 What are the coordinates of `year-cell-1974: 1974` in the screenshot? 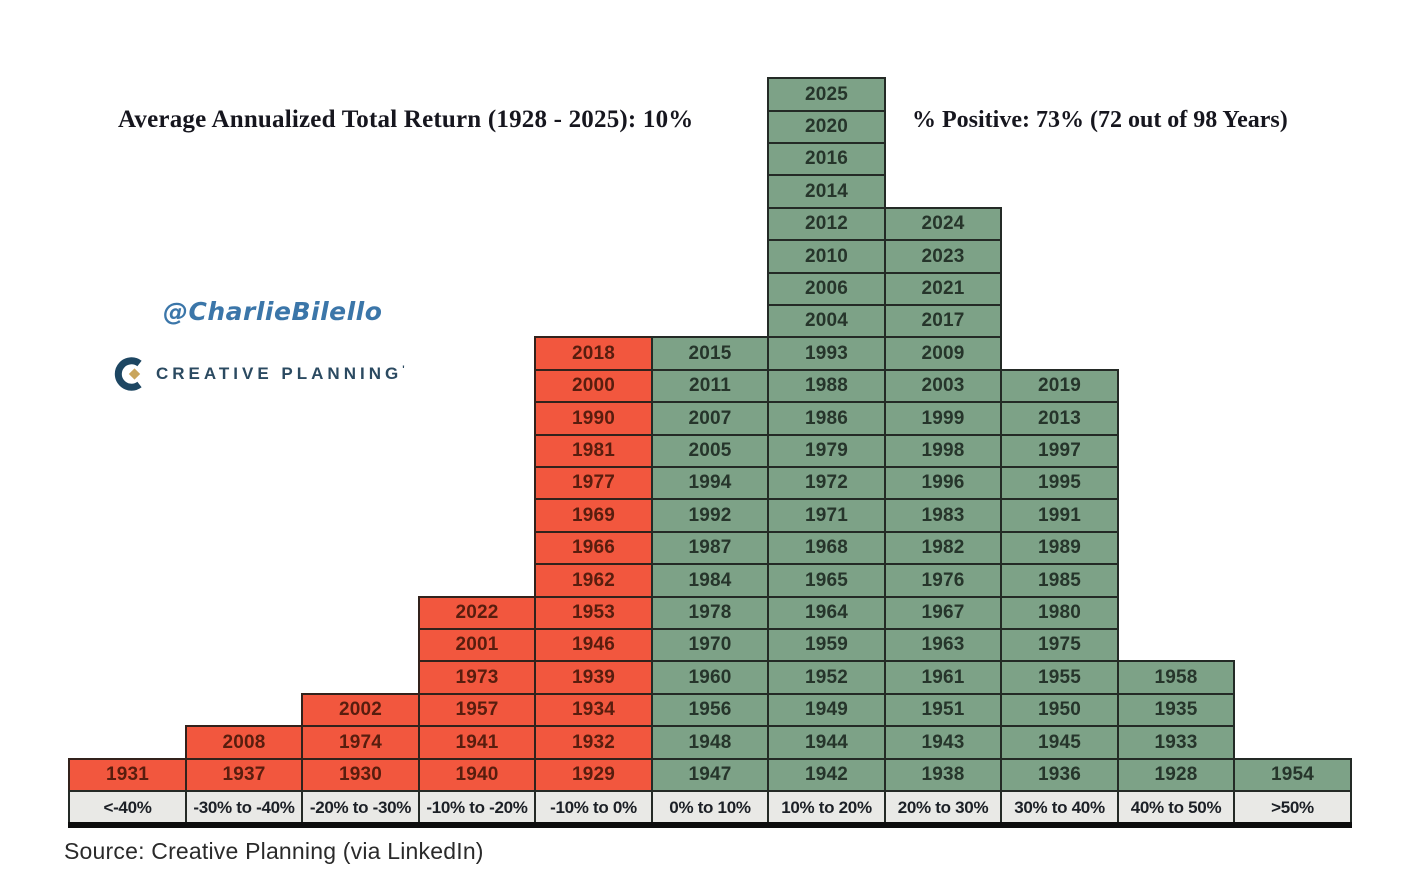 It's located at (360, 742).